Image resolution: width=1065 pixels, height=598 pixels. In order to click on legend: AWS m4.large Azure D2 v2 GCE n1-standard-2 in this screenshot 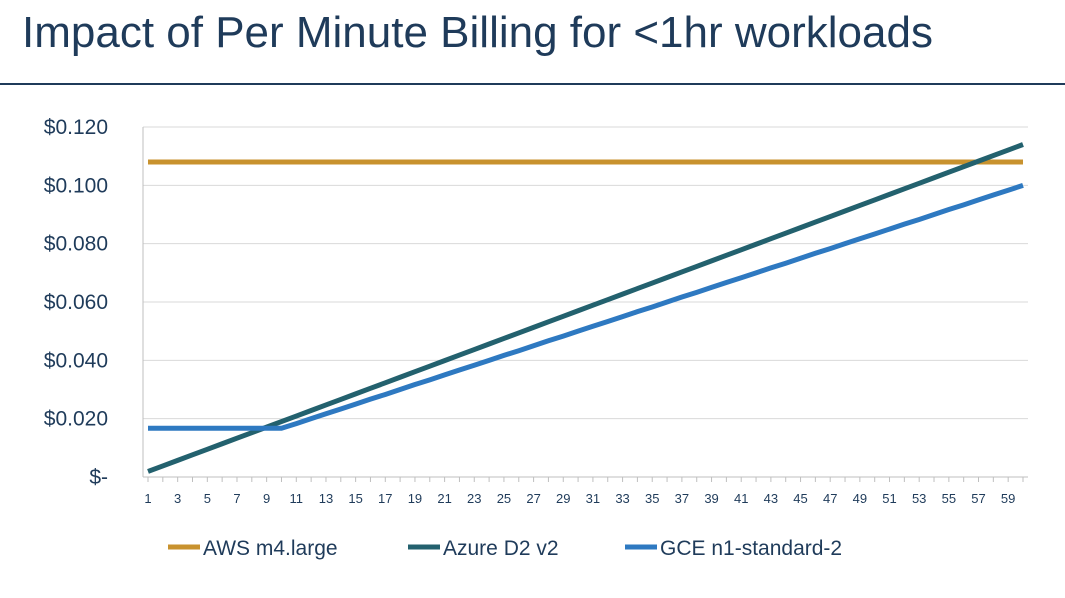, I will do `click(505, 548)`.